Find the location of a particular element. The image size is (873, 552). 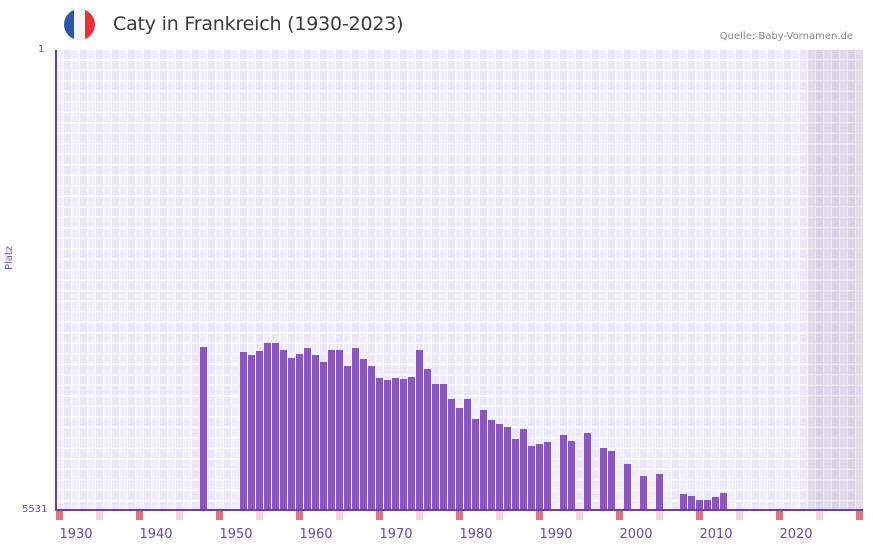

year-marker-1983 is located at coordinates (499, 515).